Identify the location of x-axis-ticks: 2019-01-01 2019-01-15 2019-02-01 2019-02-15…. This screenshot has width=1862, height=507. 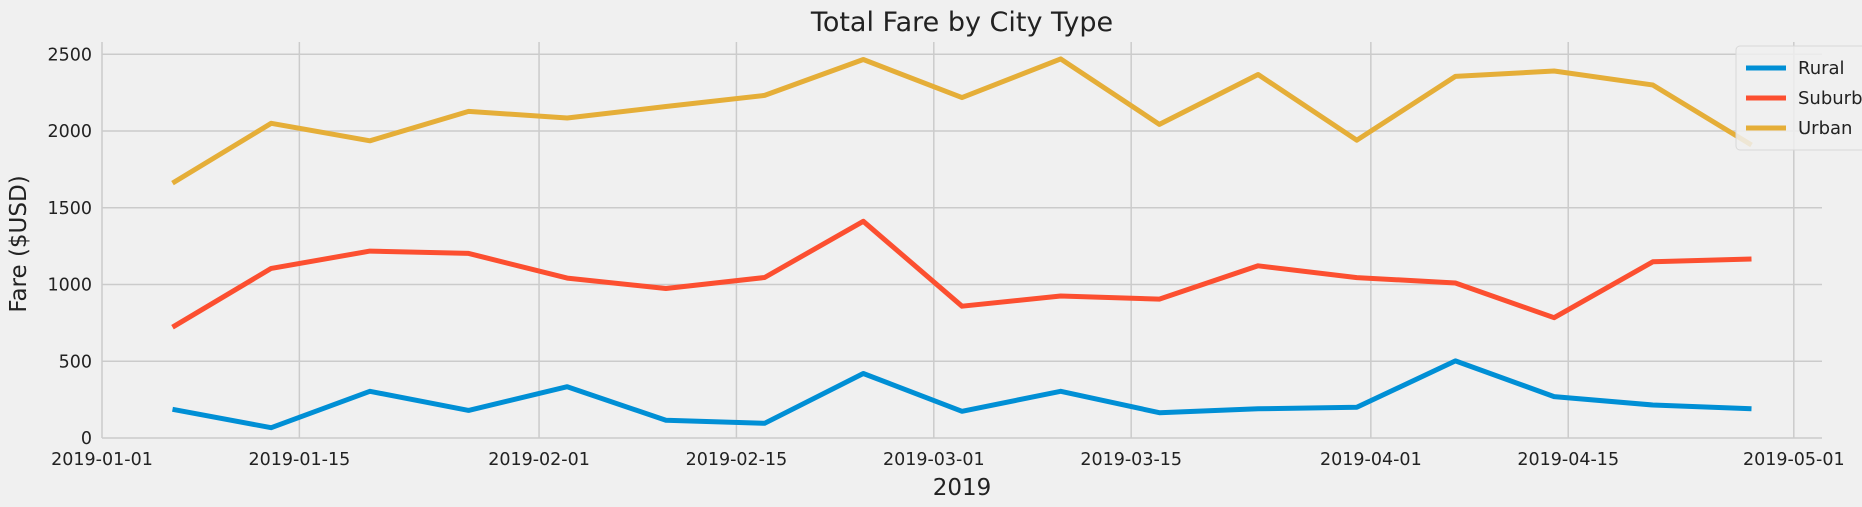
(948, 460).